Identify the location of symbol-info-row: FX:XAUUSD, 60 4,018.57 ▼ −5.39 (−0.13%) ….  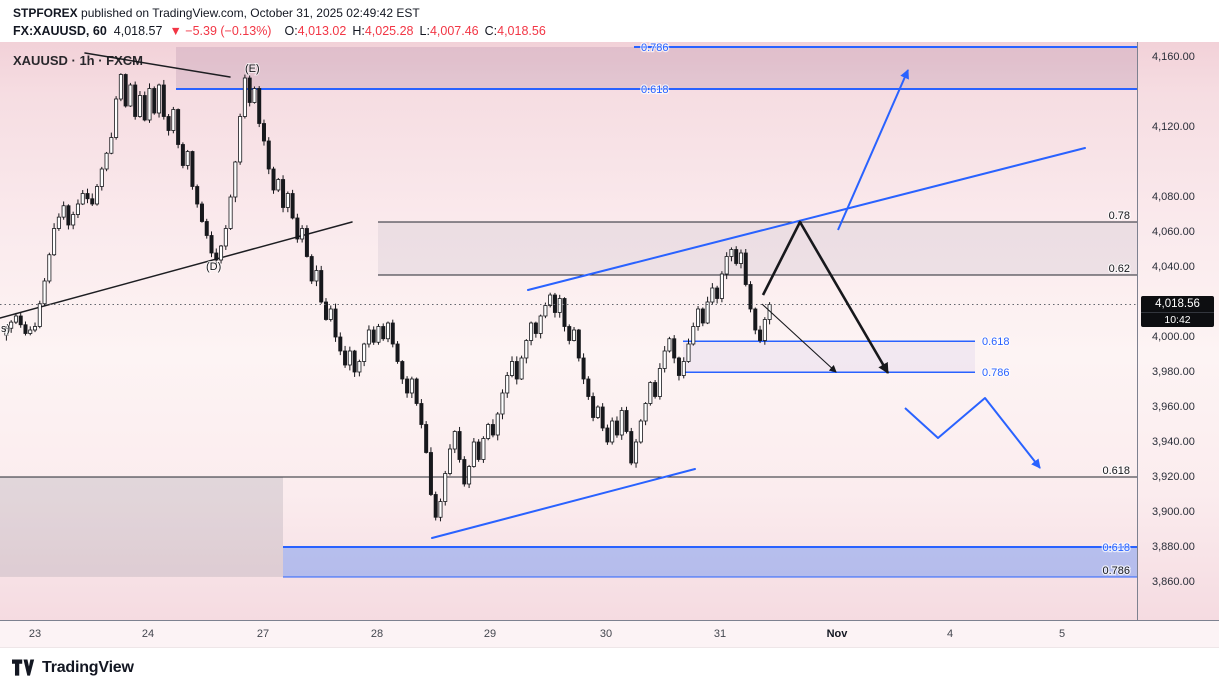
(616, 31).